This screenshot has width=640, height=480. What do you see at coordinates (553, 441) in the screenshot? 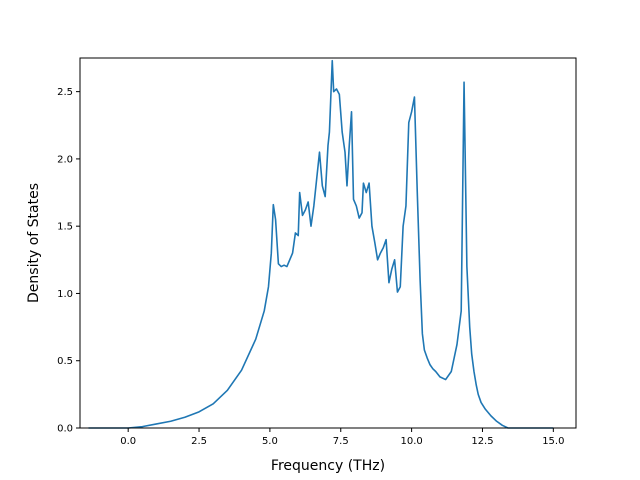
I see `x-tick-label: 15.0` at bounding box center [553, 441].